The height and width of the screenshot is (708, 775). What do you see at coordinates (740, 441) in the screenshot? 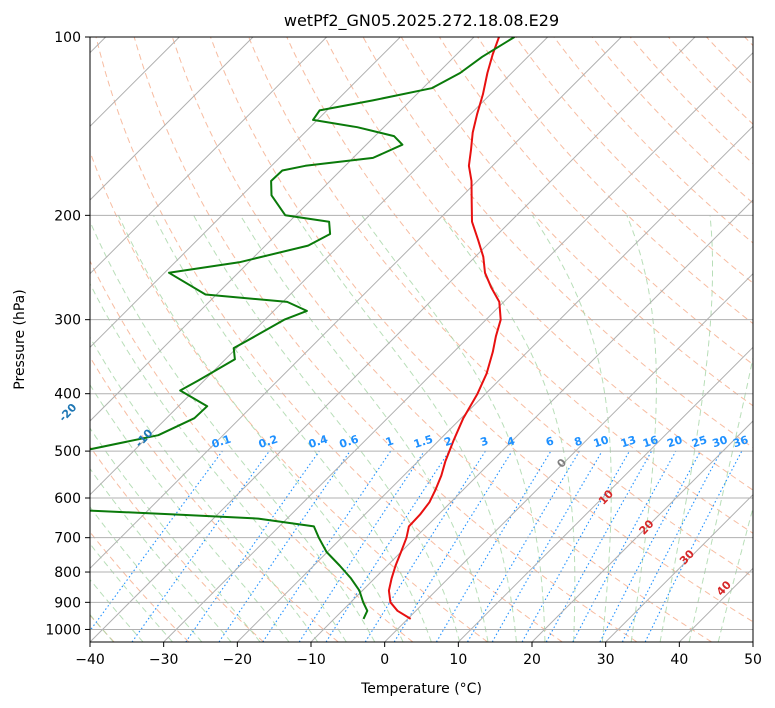
I see `mixing-ratio-label: 36` at bounding box center [740, 441].